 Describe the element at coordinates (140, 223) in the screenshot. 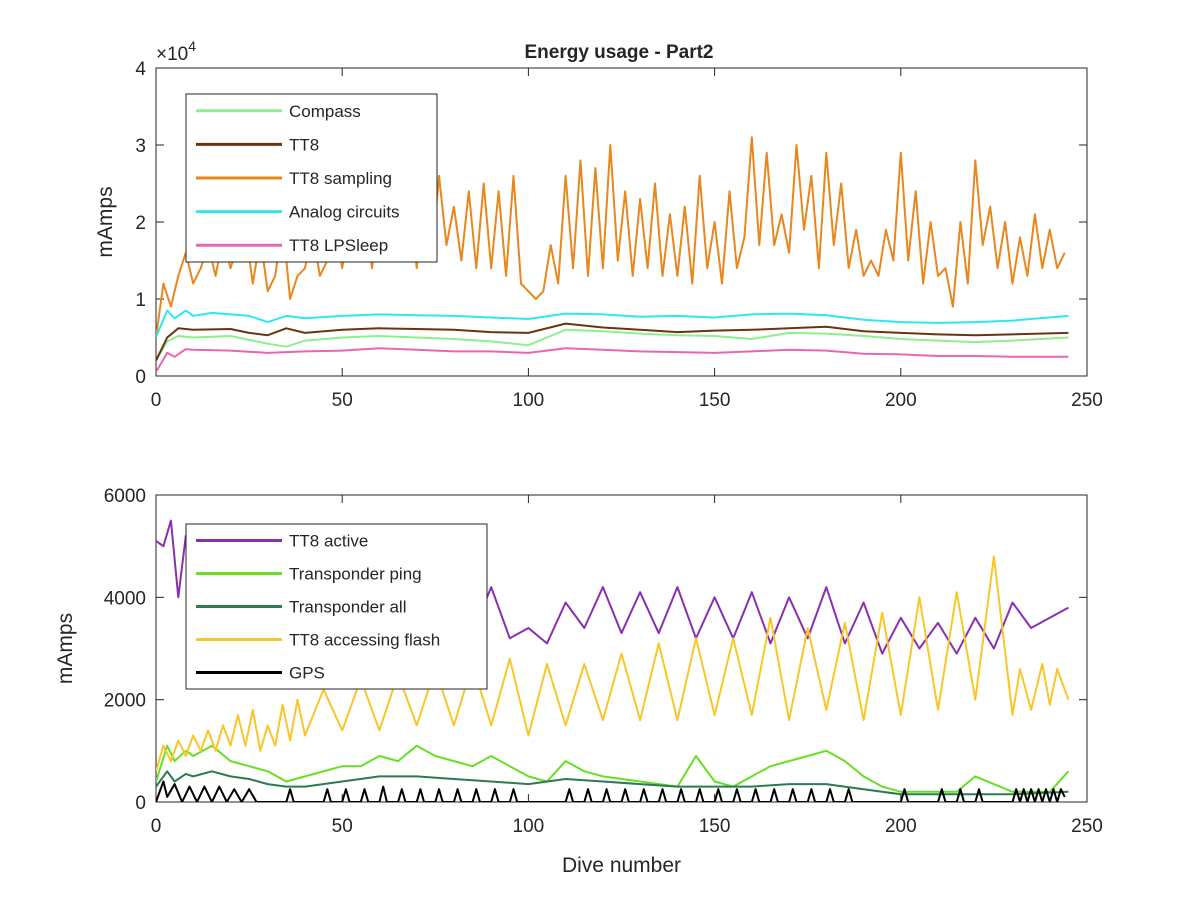

I see `y-tick-label: 2` at that location.